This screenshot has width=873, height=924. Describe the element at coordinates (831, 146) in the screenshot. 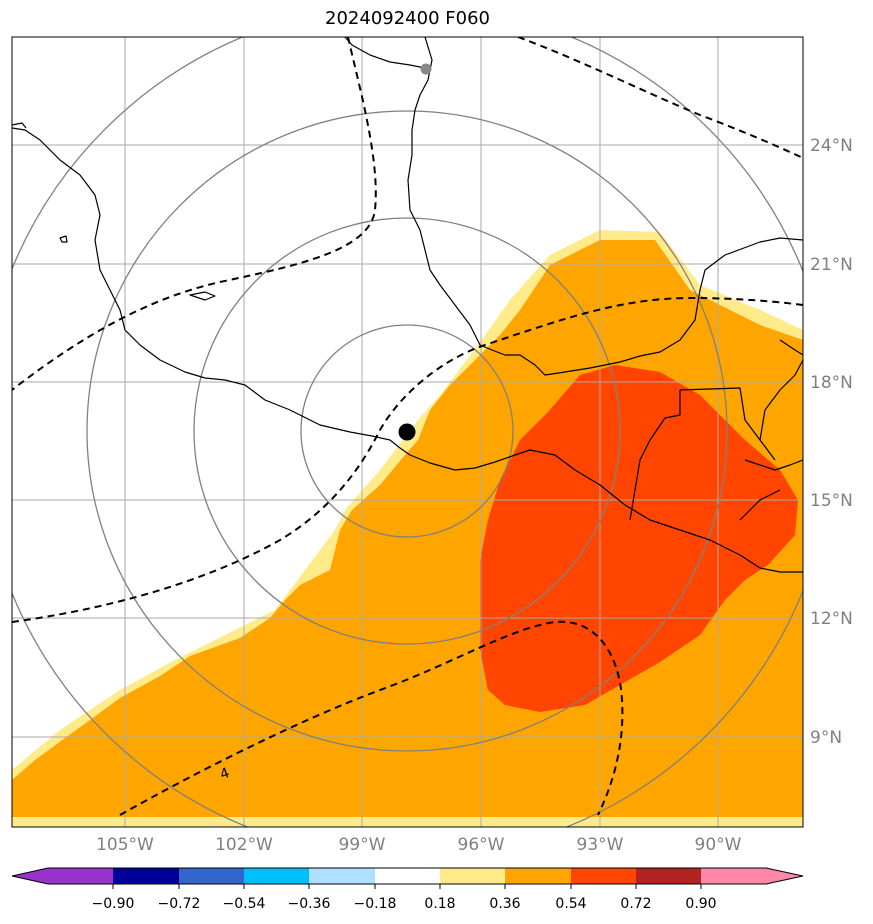

I see `lat-label: 24°N` at that location.